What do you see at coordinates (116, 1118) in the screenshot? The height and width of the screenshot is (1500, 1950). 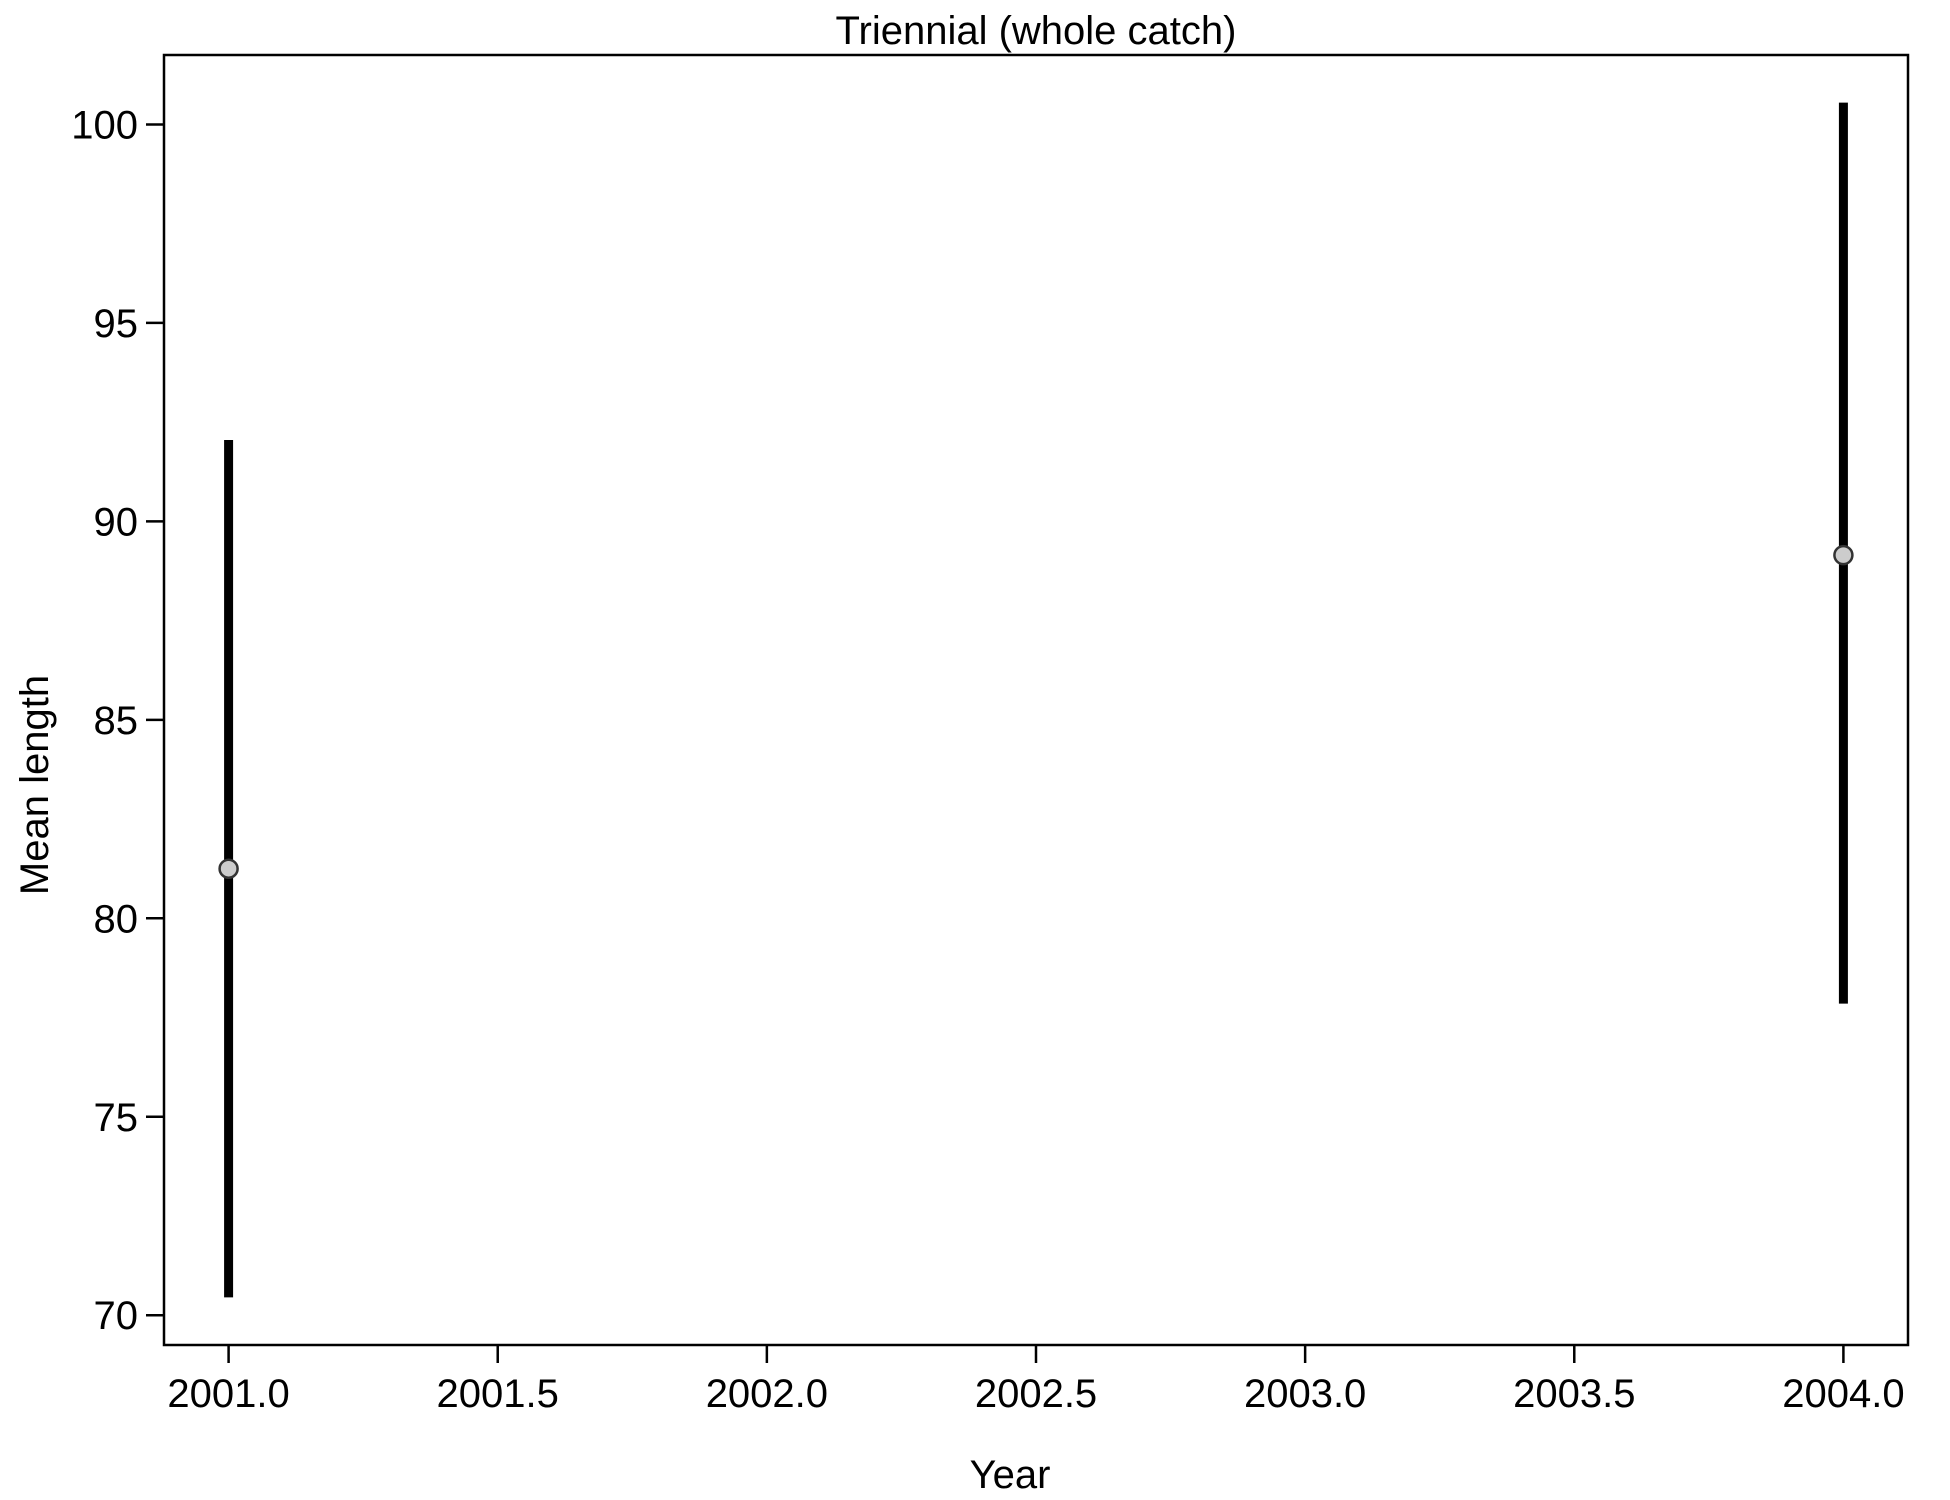 I see `y-tick-label: 75` at bounding box center [116, 1118].